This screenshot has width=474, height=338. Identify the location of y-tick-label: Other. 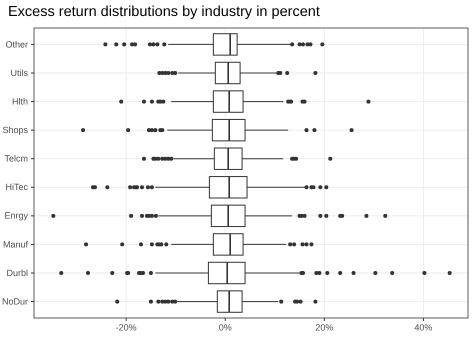
(16, 44).